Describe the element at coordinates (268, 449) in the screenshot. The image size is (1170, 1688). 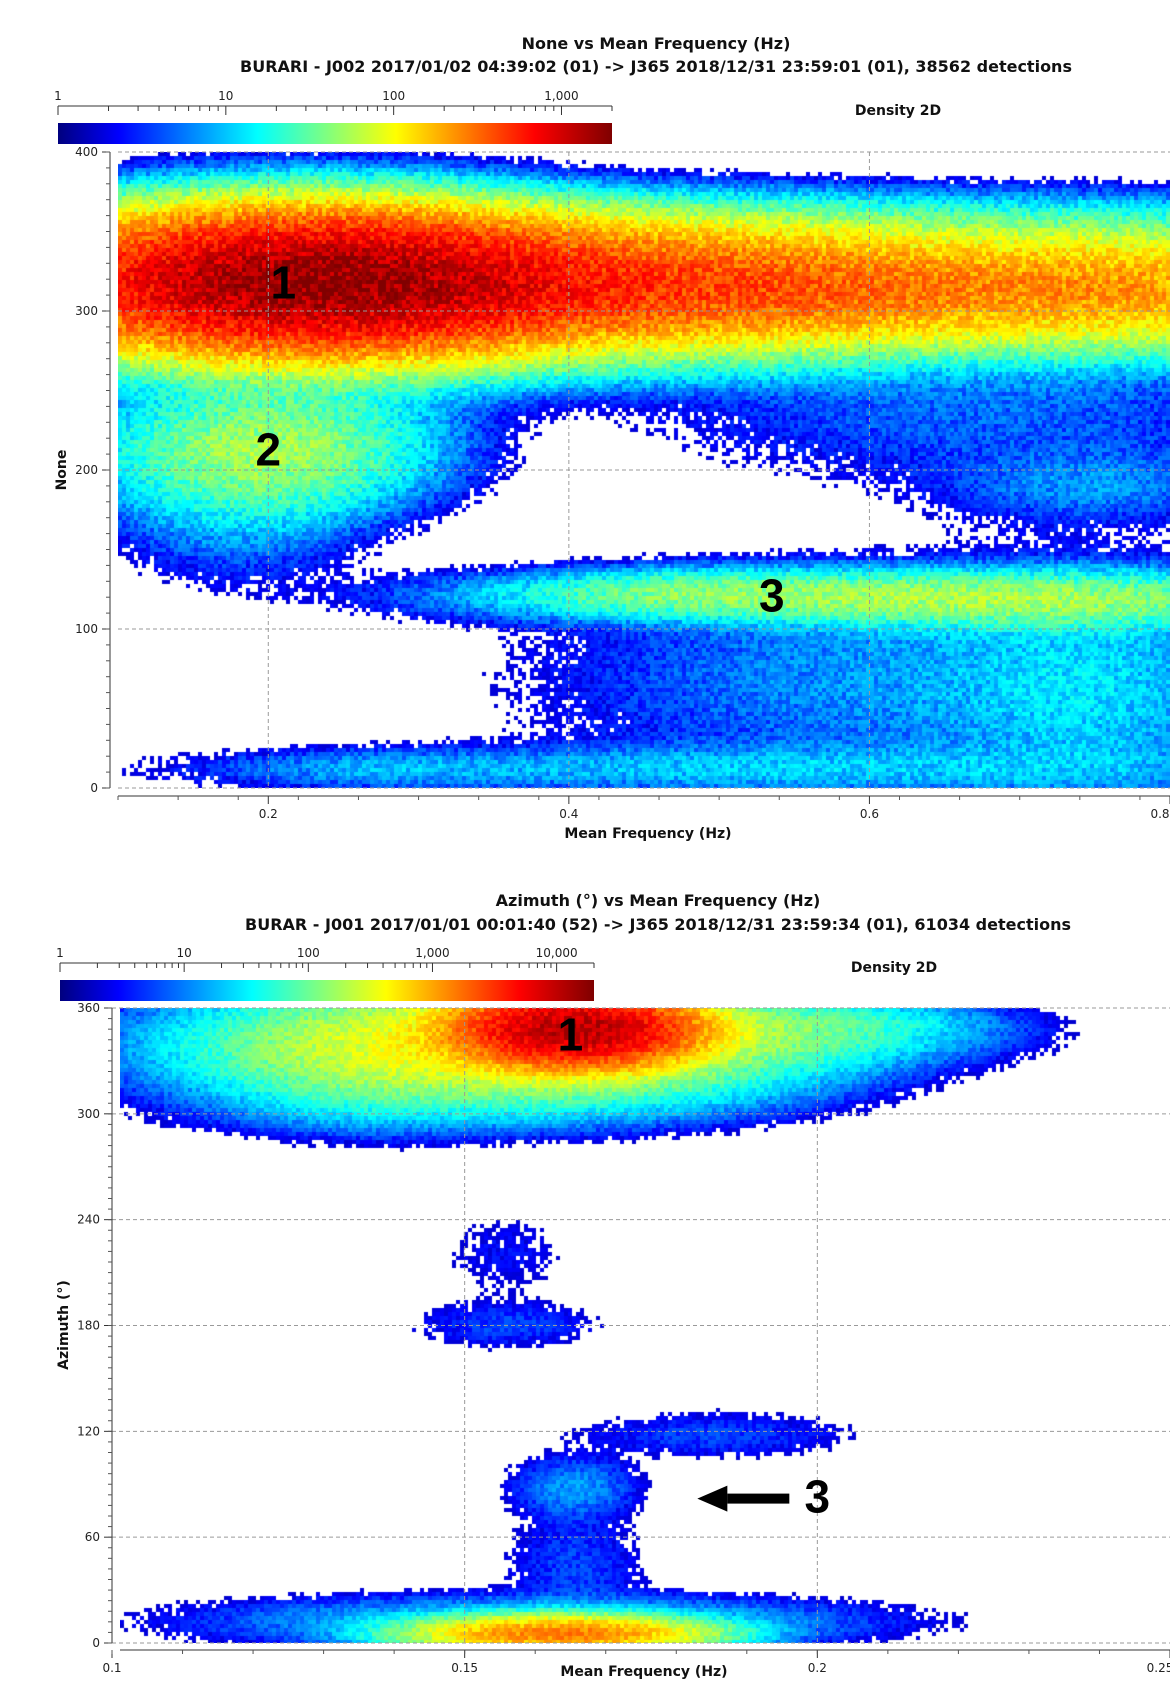
I see `annotation-label: 2` at that location.